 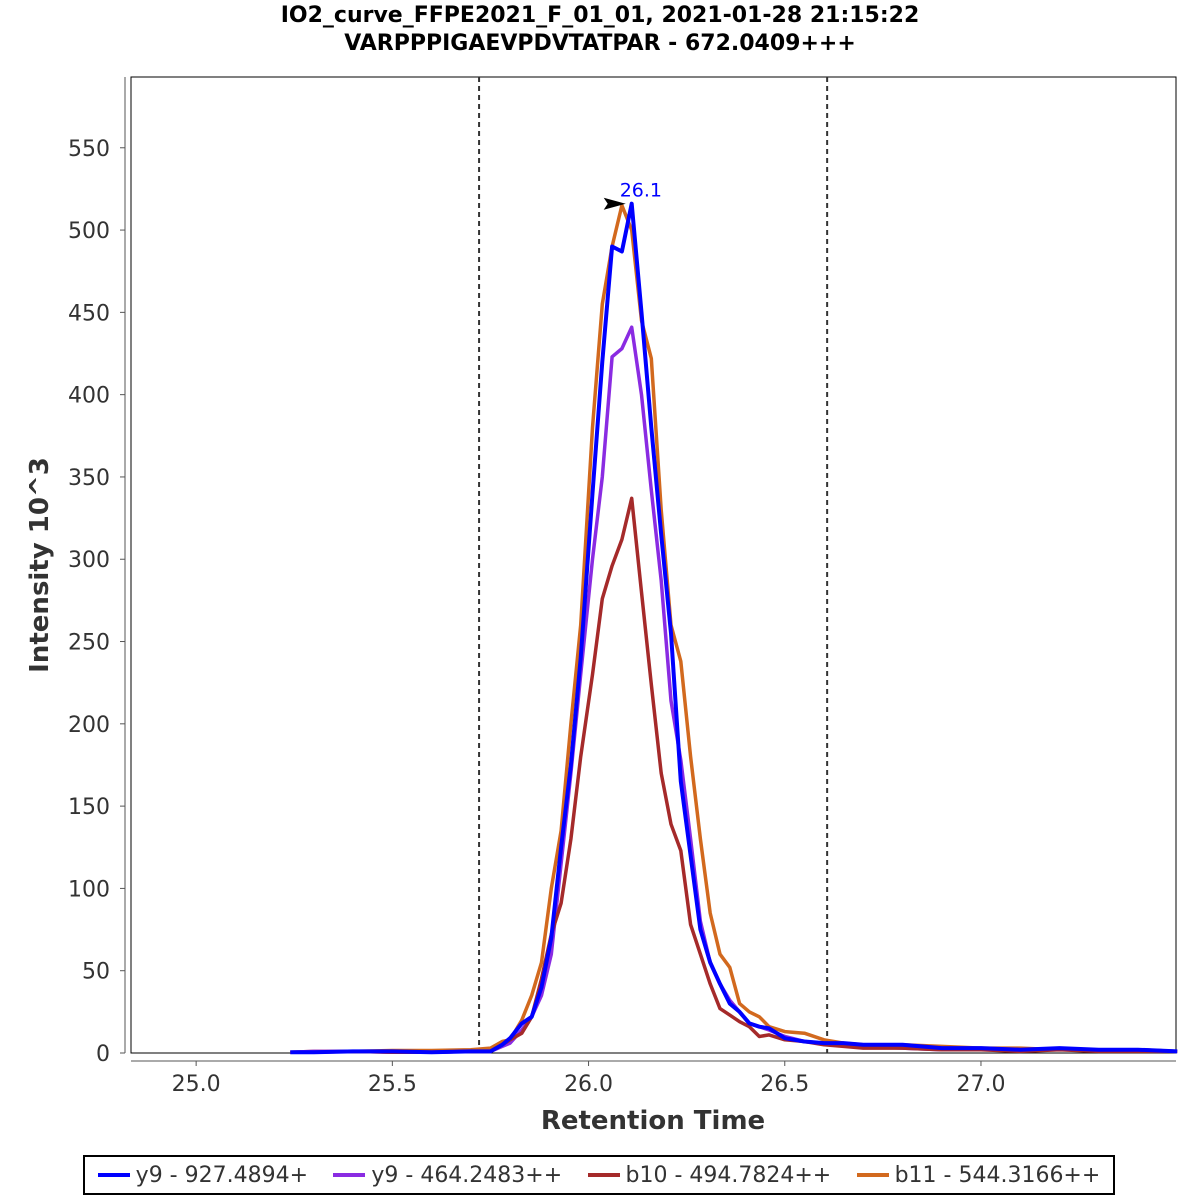 I want to click on legend-item: b11 - 544.3166++, so click(x=978, y=1175).